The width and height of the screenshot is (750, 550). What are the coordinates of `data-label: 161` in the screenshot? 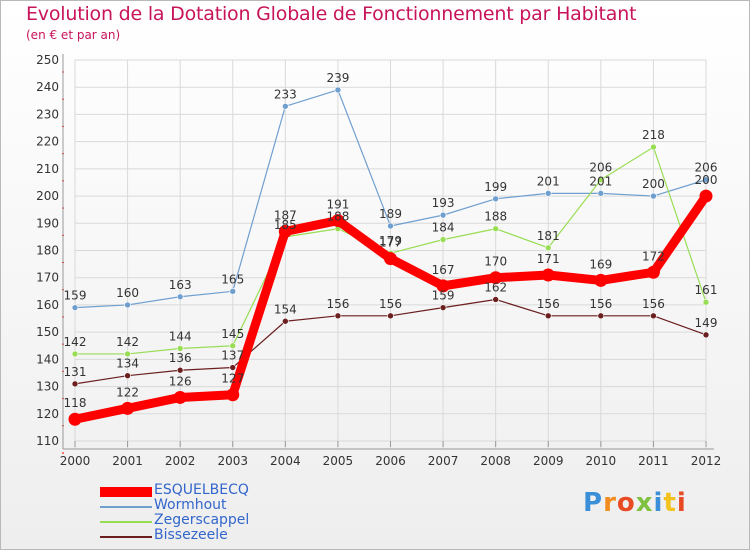 It's located at (706, 290).